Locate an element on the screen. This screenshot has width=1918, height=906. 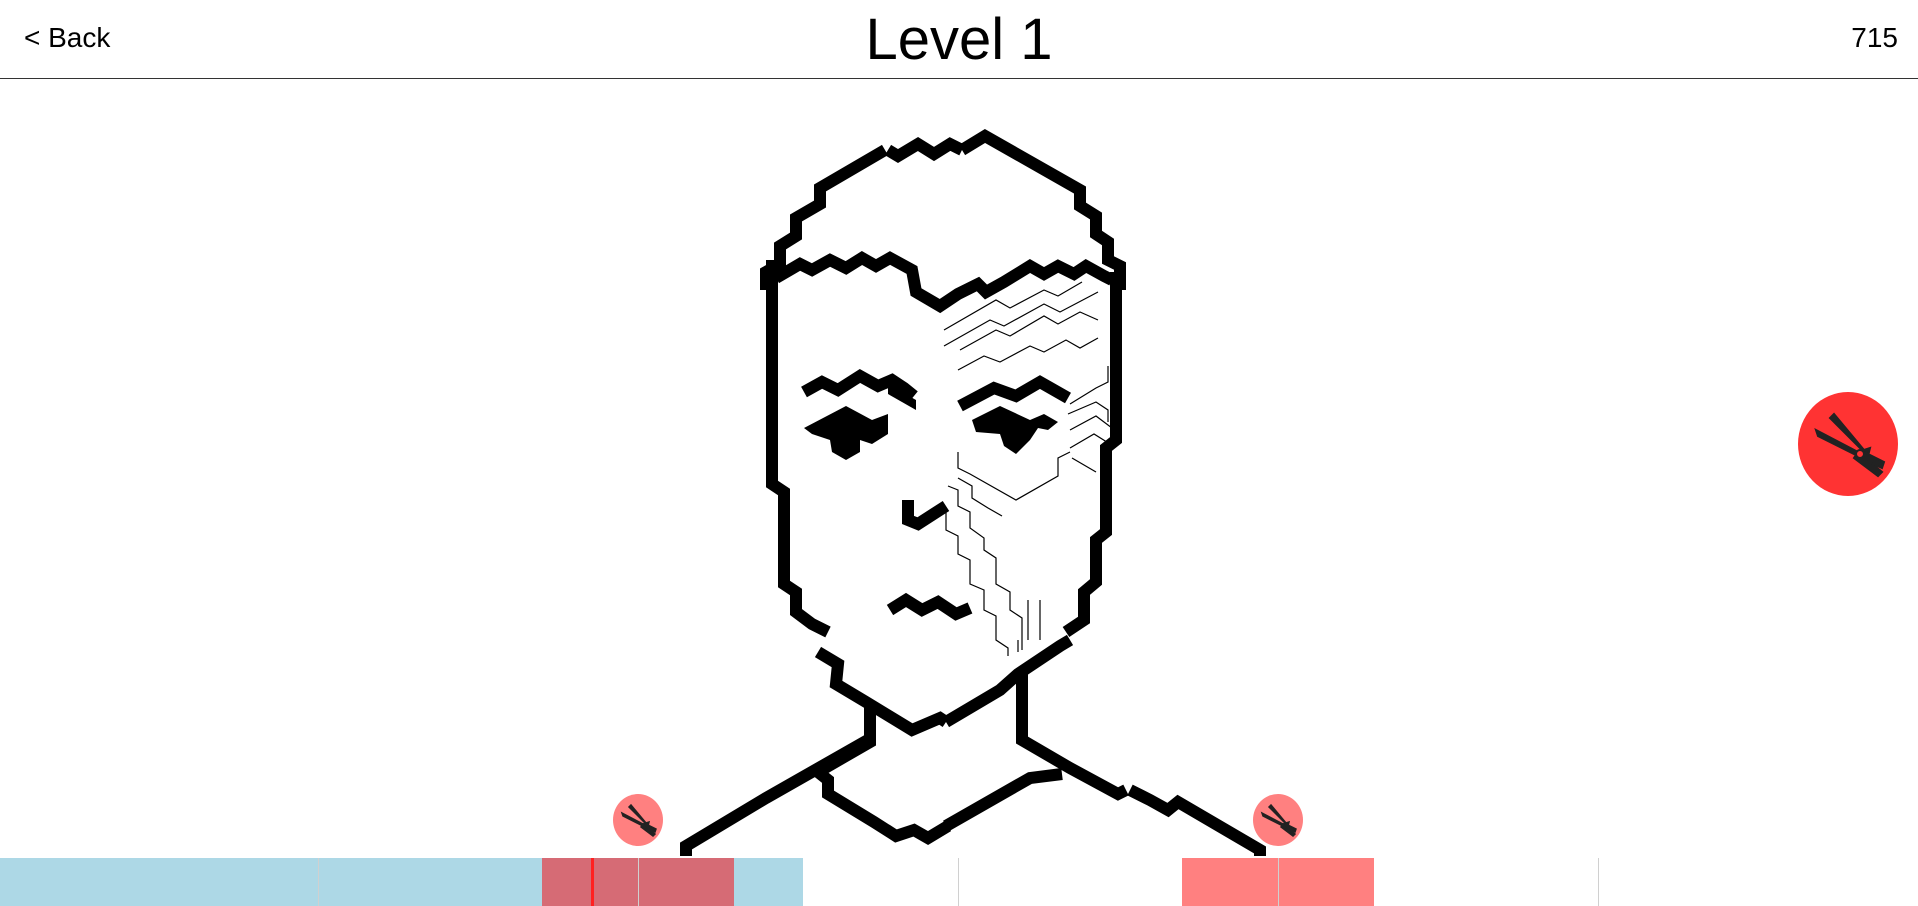
nose is located at coordinates (926, 515).